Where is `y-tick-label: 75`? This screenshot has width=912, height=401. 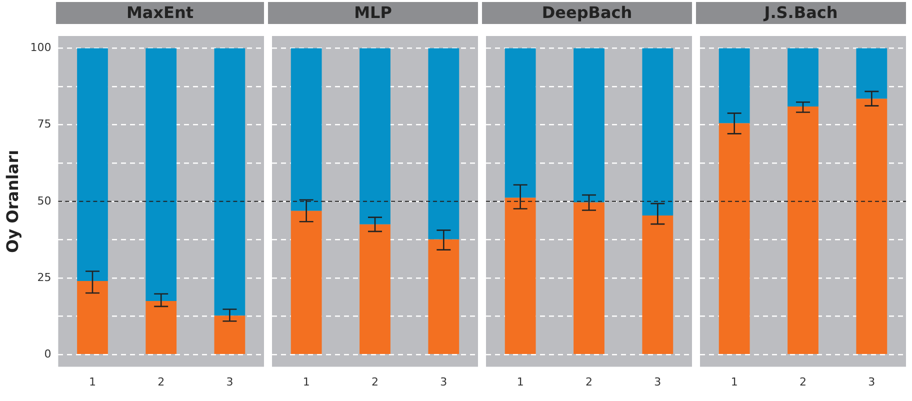 y-tick-label: 75 is located at coordinates (44, 124).